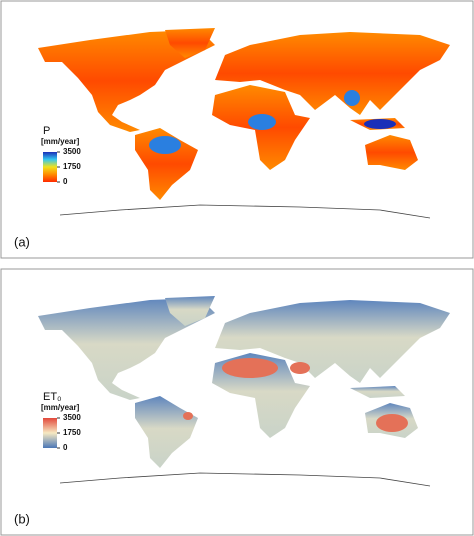  Describe the element at coordinates (295, 395) in the screenshot. I see `dry-regions` at that location.